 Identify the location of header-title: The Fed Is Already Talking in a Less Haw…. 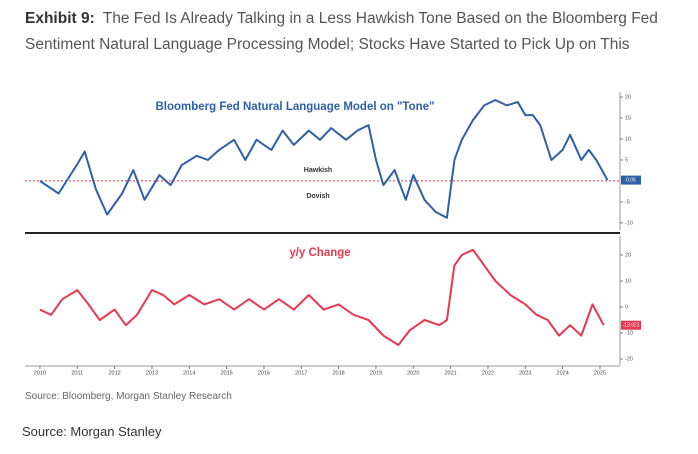
(341, 31).